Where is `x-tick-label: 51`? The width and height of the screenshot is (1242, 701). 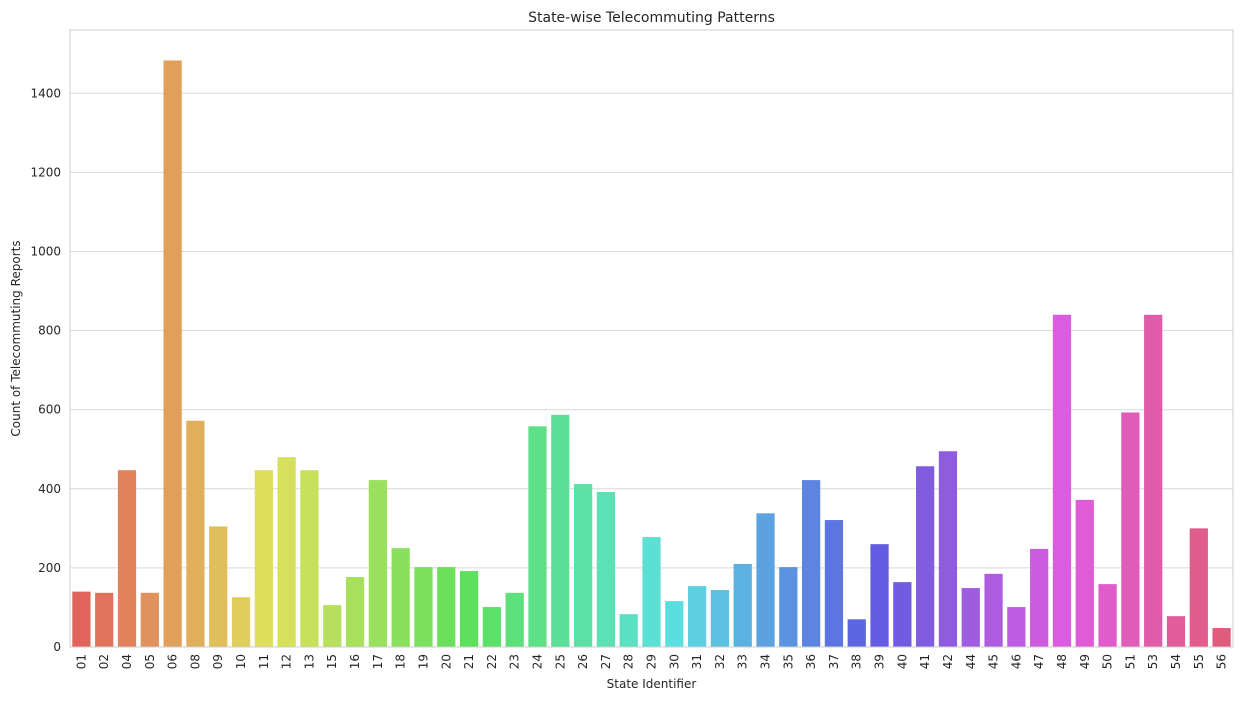 x-tick-label: 51 is located at coordinates (1130, 661).